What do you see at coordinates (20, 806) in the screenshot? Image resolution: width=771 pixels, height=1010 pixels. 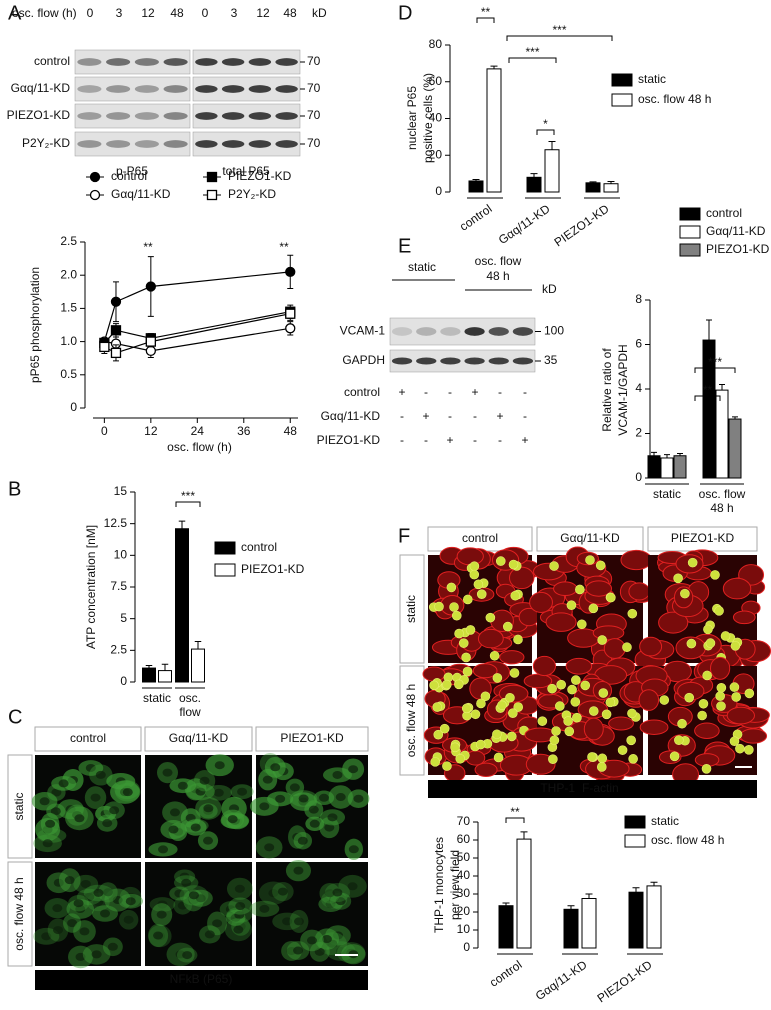 I see `row-header` at bounding box center [20, 806].